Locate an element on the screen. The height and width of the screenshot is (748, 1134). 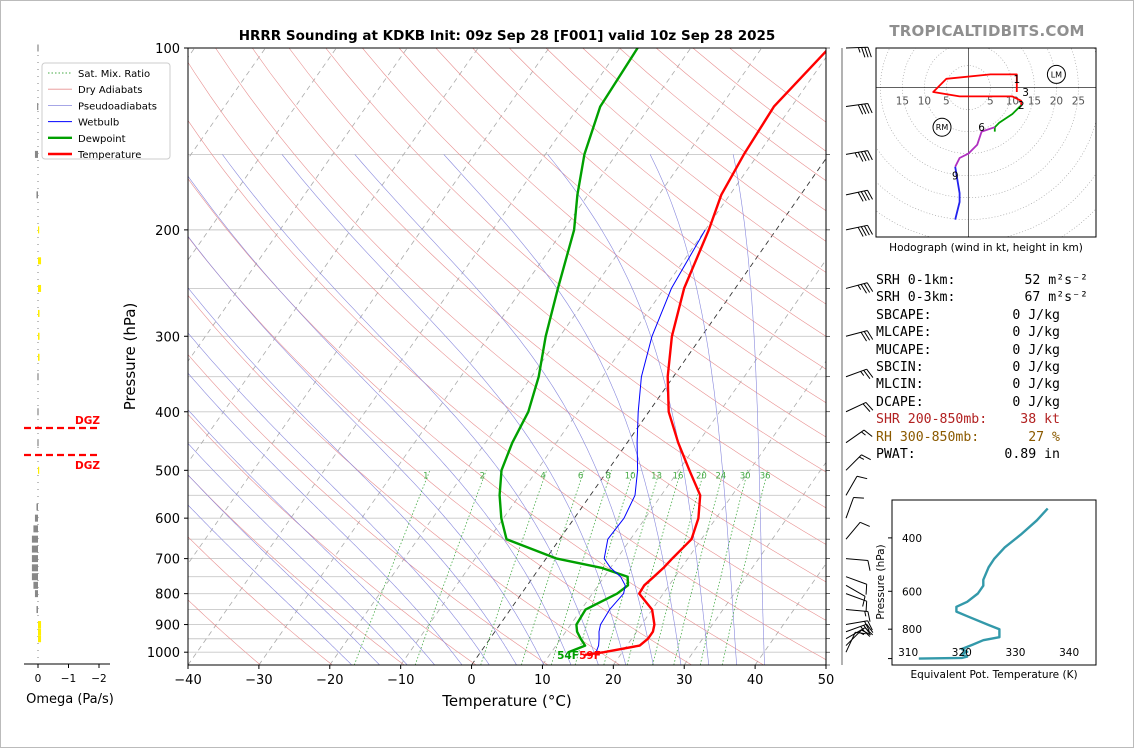
mixing-ratio-label: 30 is located at coordinates (745, 477).